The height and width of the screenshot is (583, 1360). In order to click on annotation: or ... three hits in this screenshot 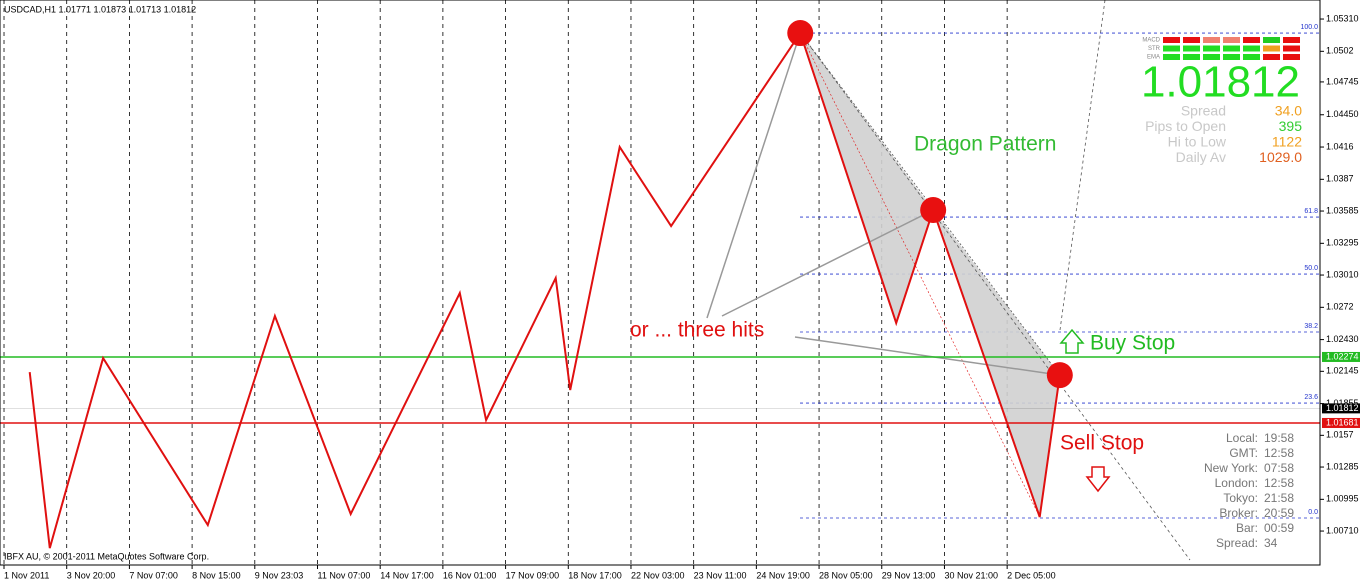, I will do `click(697, 330)`.